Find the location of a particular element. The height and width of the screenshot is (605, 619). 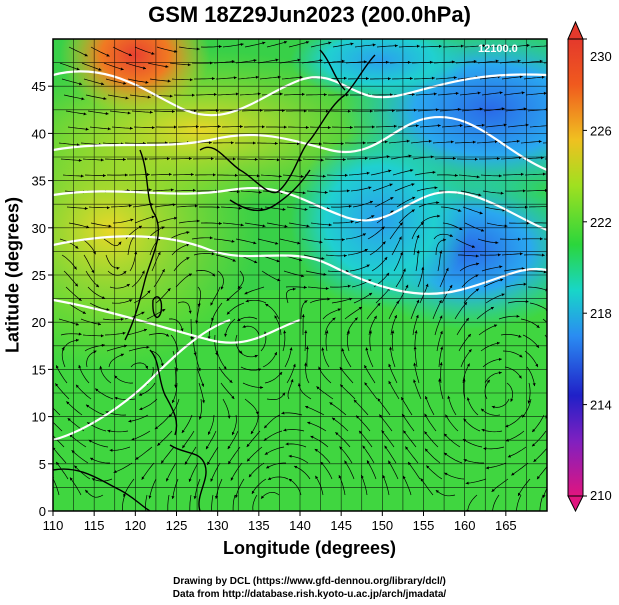

y-tick-label: 0 is located at coordinates (42, 511).